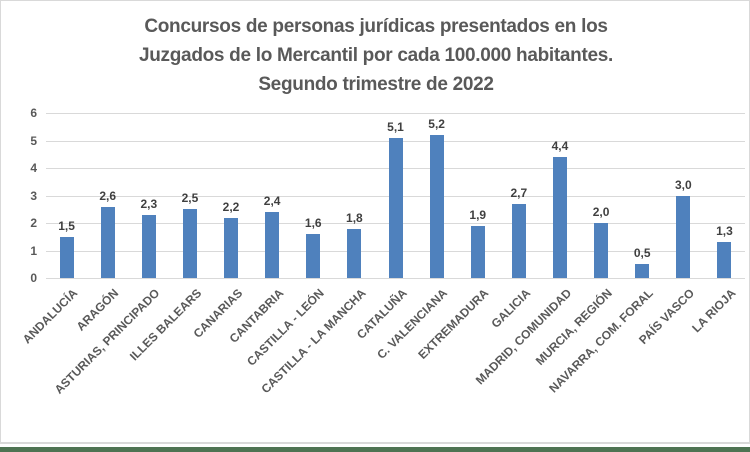 This screenshot has width=750, height=452. What do you see at coordinates (519, 192) in the screenshot?
I see `data-label: 2,7` at bounding box center [519, 192].